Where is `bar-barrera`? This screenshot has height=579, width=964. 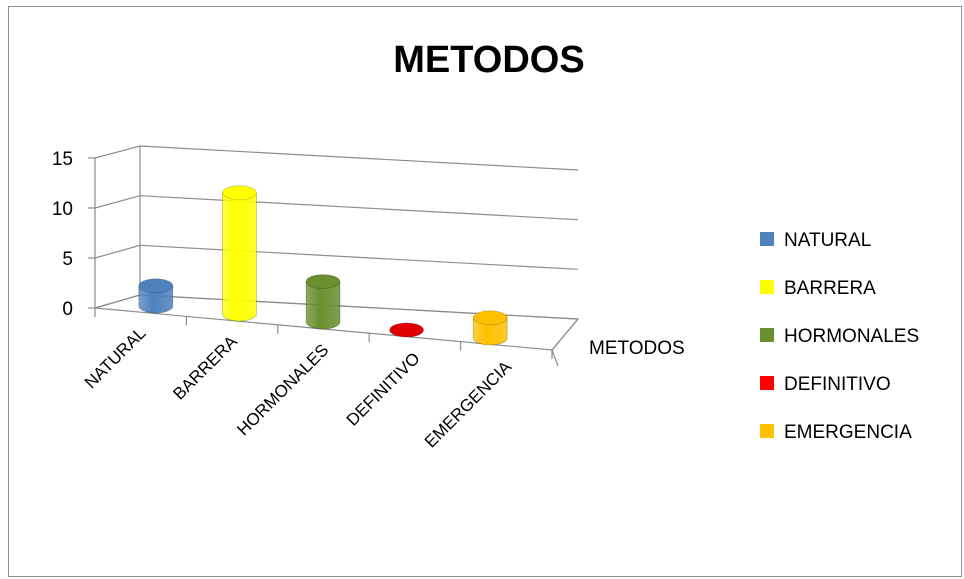 bar-barrera is located at coordinates (239, 253).